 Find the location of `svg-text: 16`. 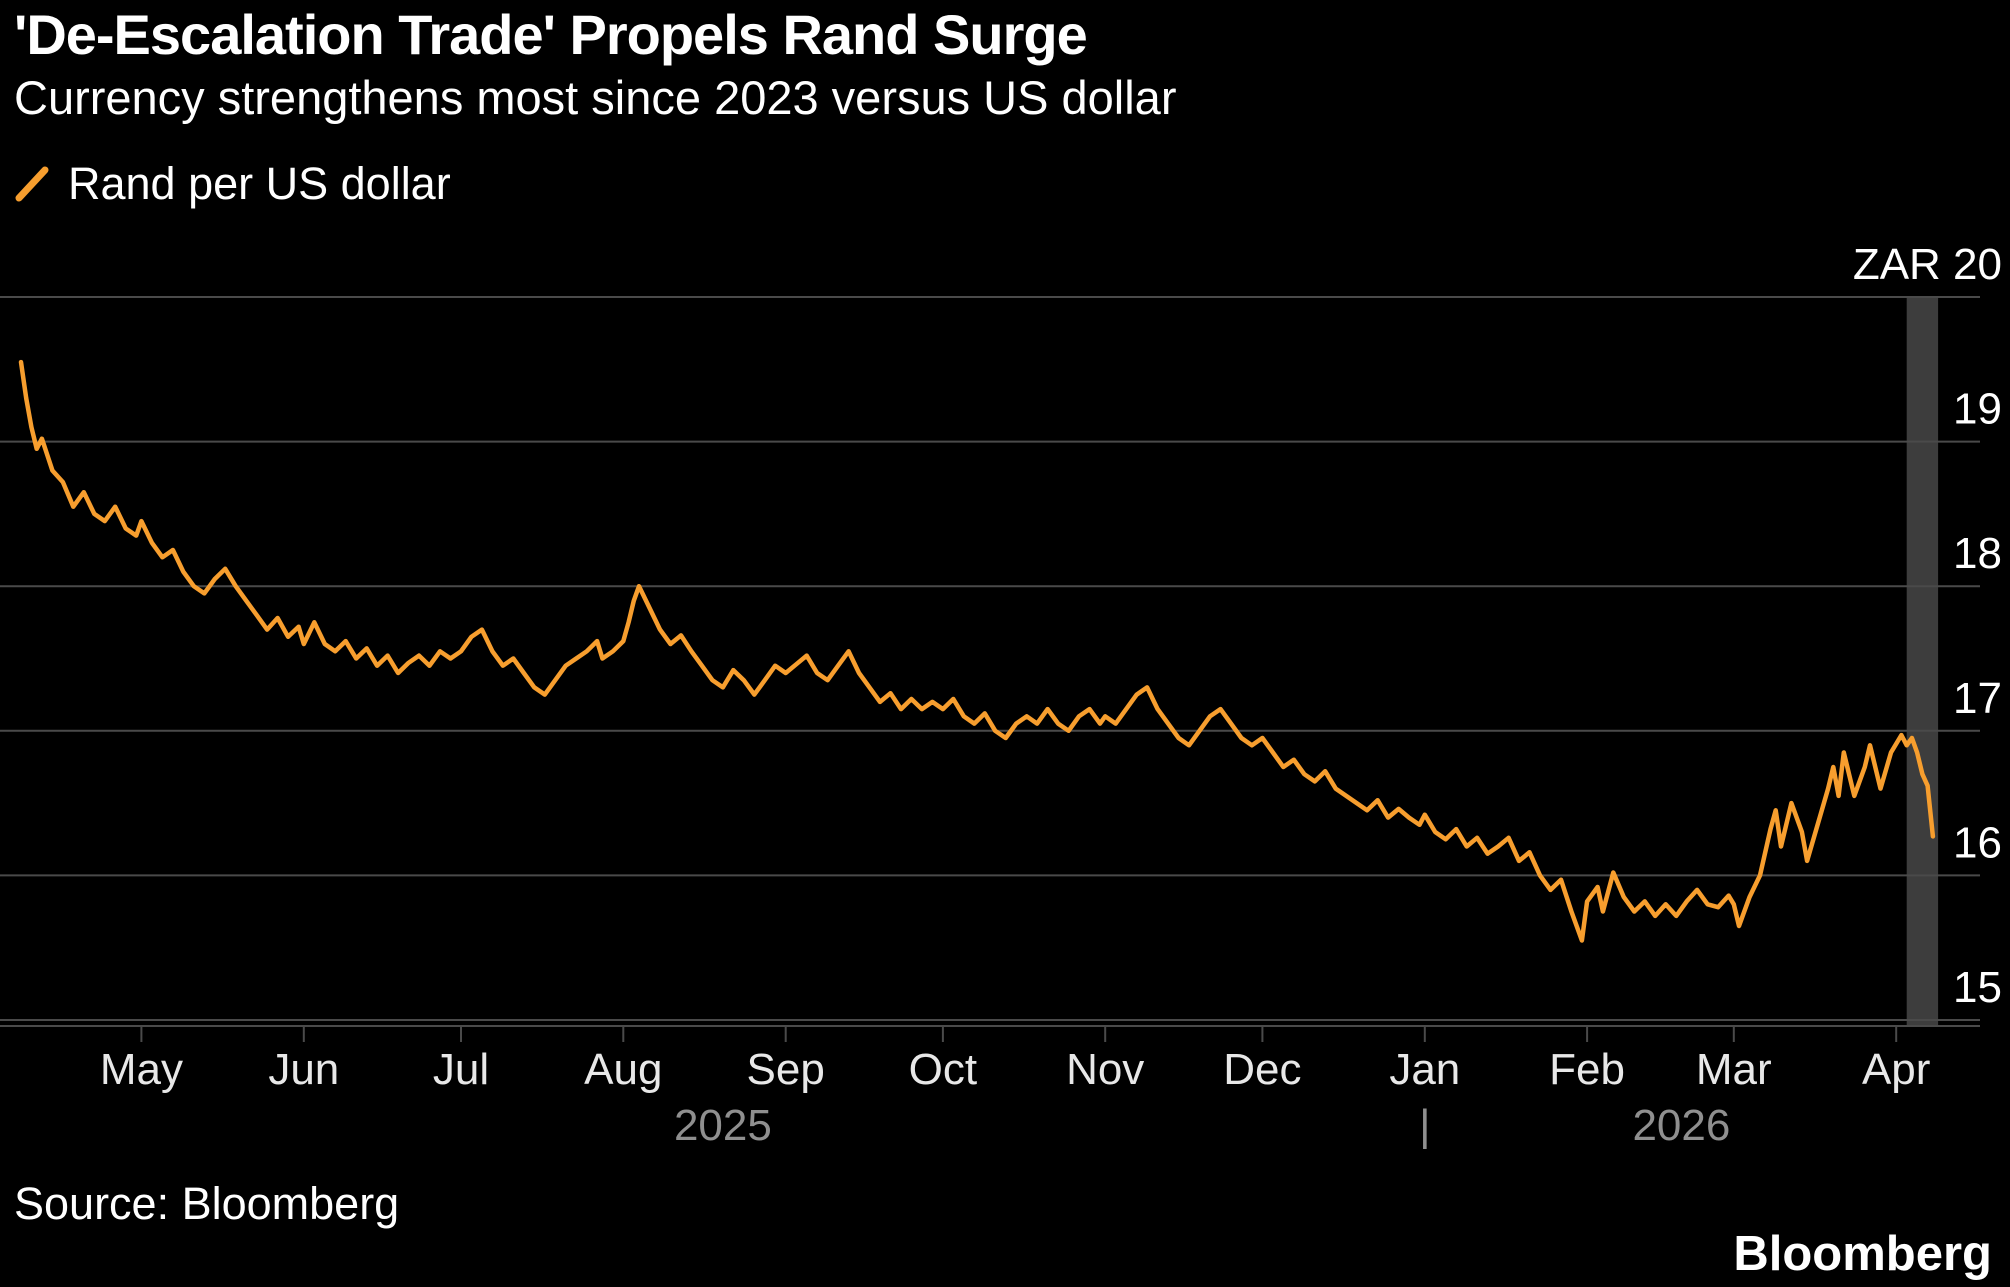

svg-text: 16 is located at coordinates (1977, 842).